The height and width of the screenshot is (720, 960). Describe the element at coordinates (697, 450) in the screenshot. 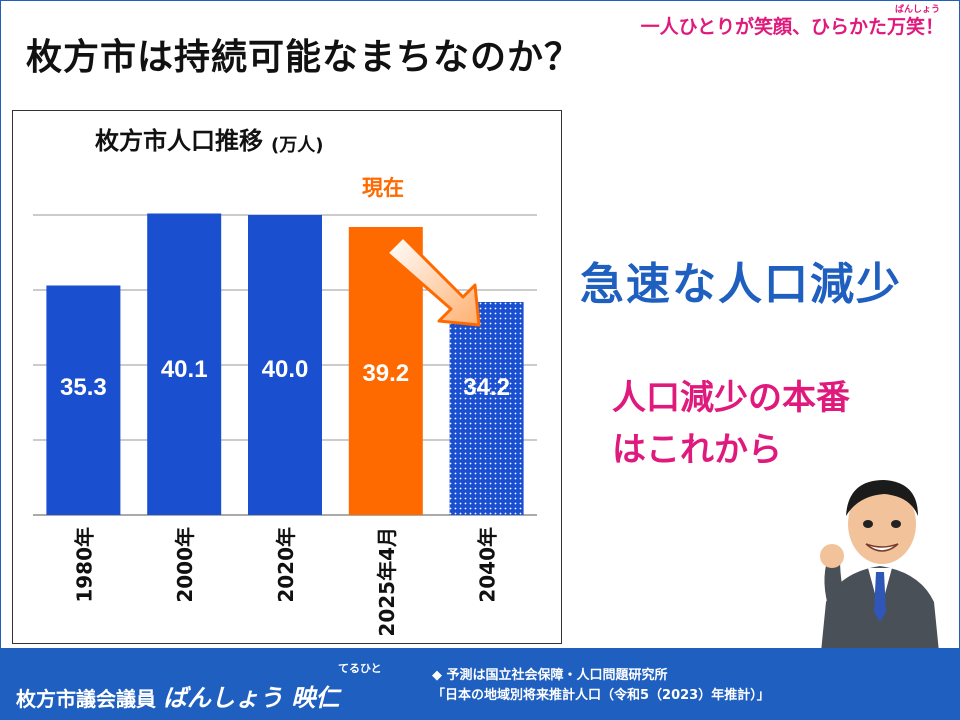

I see `sub-message-line2: はこれから` at that location.